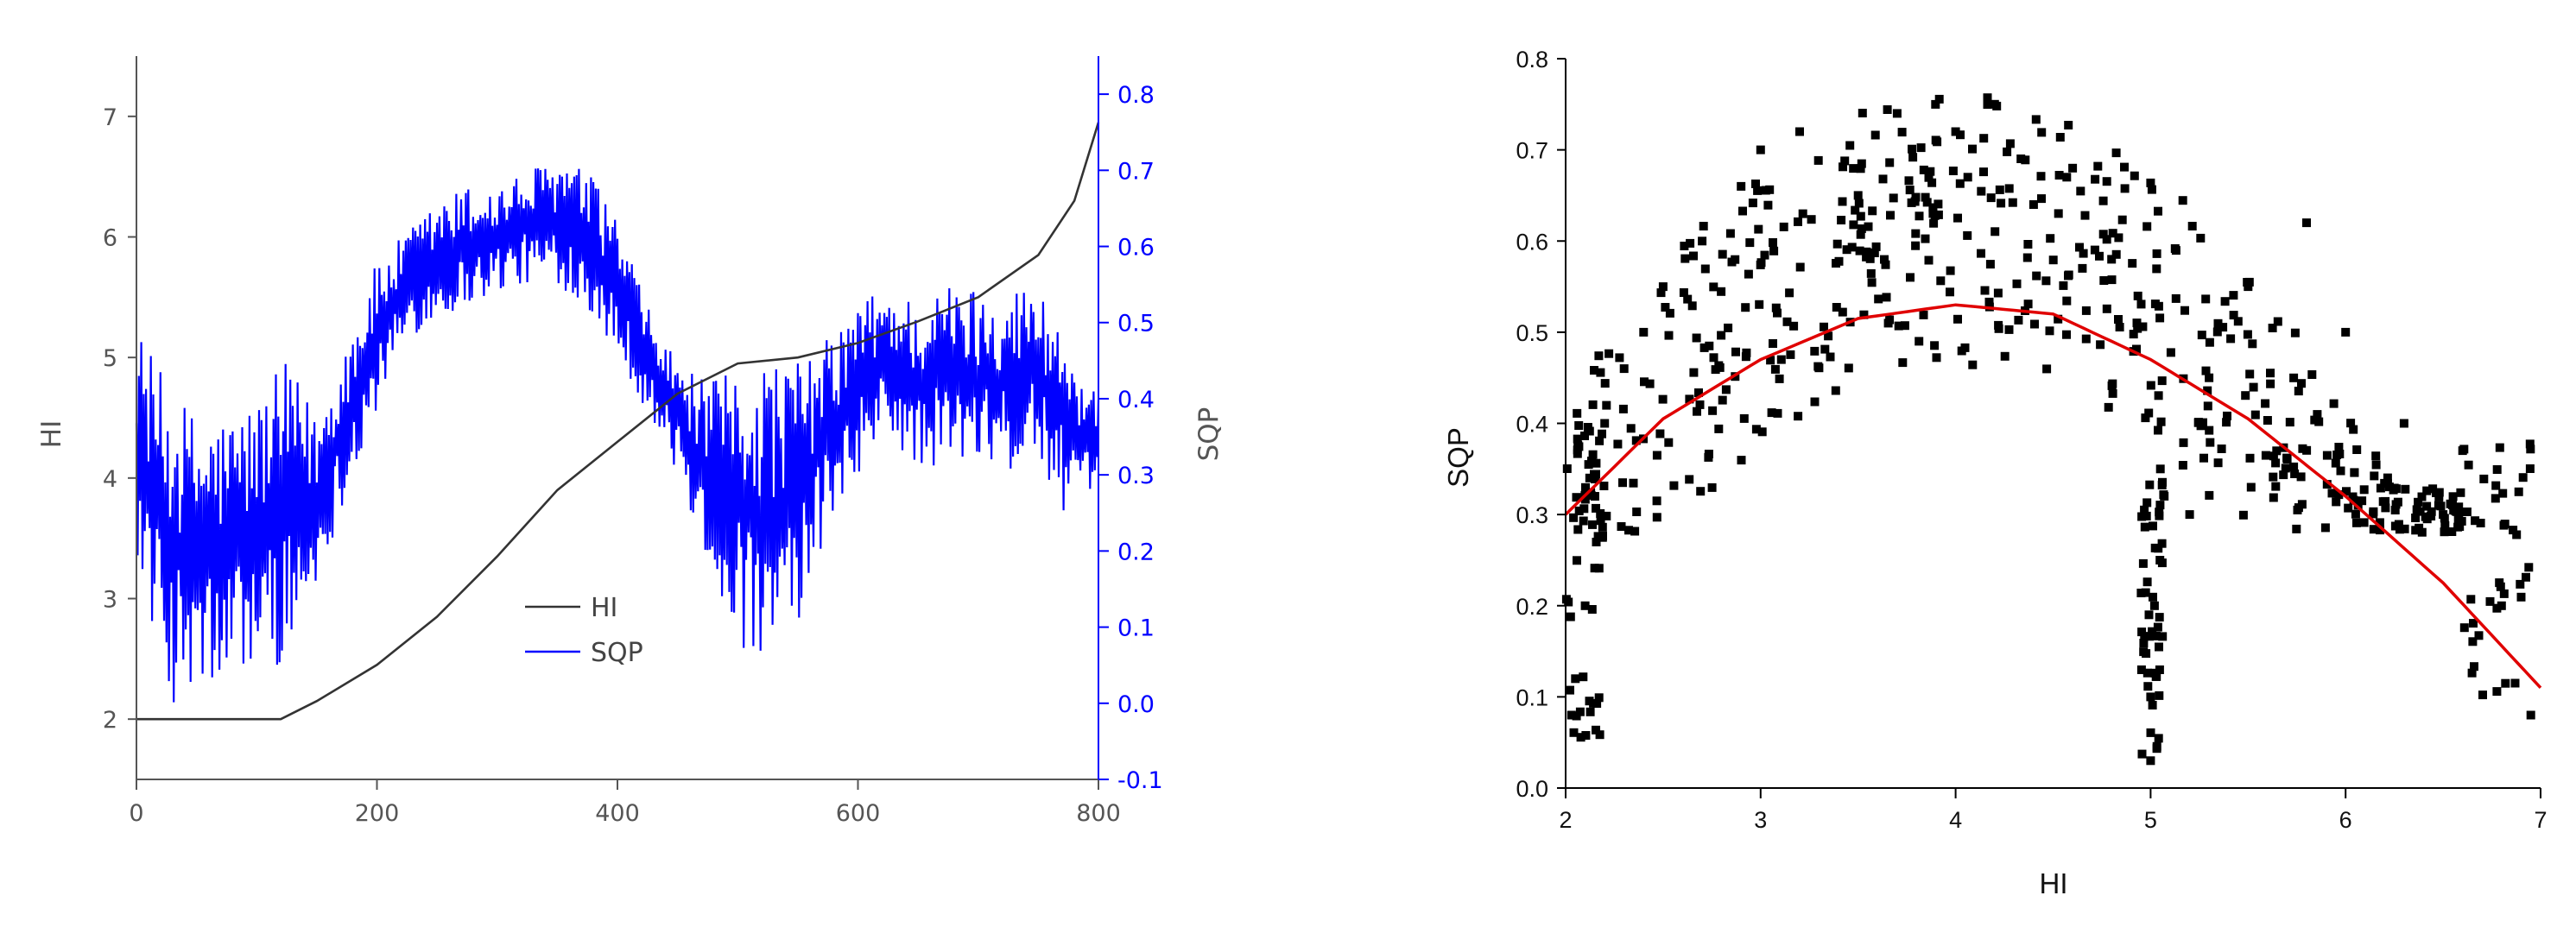 The width and height of the screenshot is (2576, 927). What do you see at coordinates (617, 813) in the screenshot?
I see `x-tick-label: 400` at bounding box center [617, 813].